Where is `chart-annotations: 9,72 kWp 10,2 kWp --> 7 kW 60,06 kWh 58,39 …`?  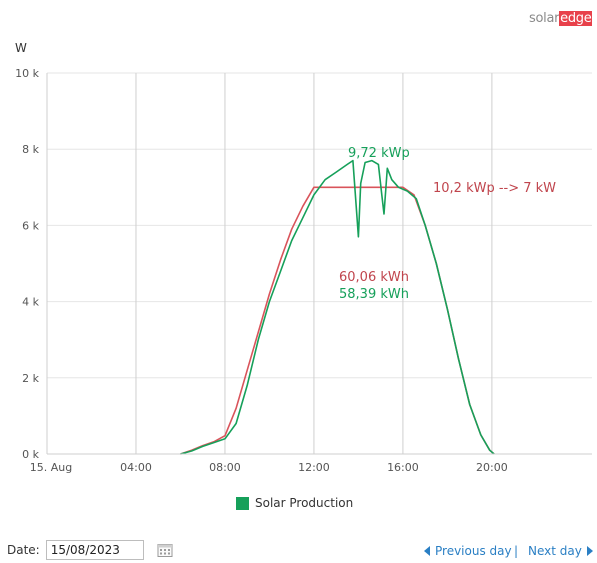
chart-annotations: 9,72 kWp 10,2 kWp --> 7 kW 60,06 kWh 58,39 … is located at coordinates (447, 224).